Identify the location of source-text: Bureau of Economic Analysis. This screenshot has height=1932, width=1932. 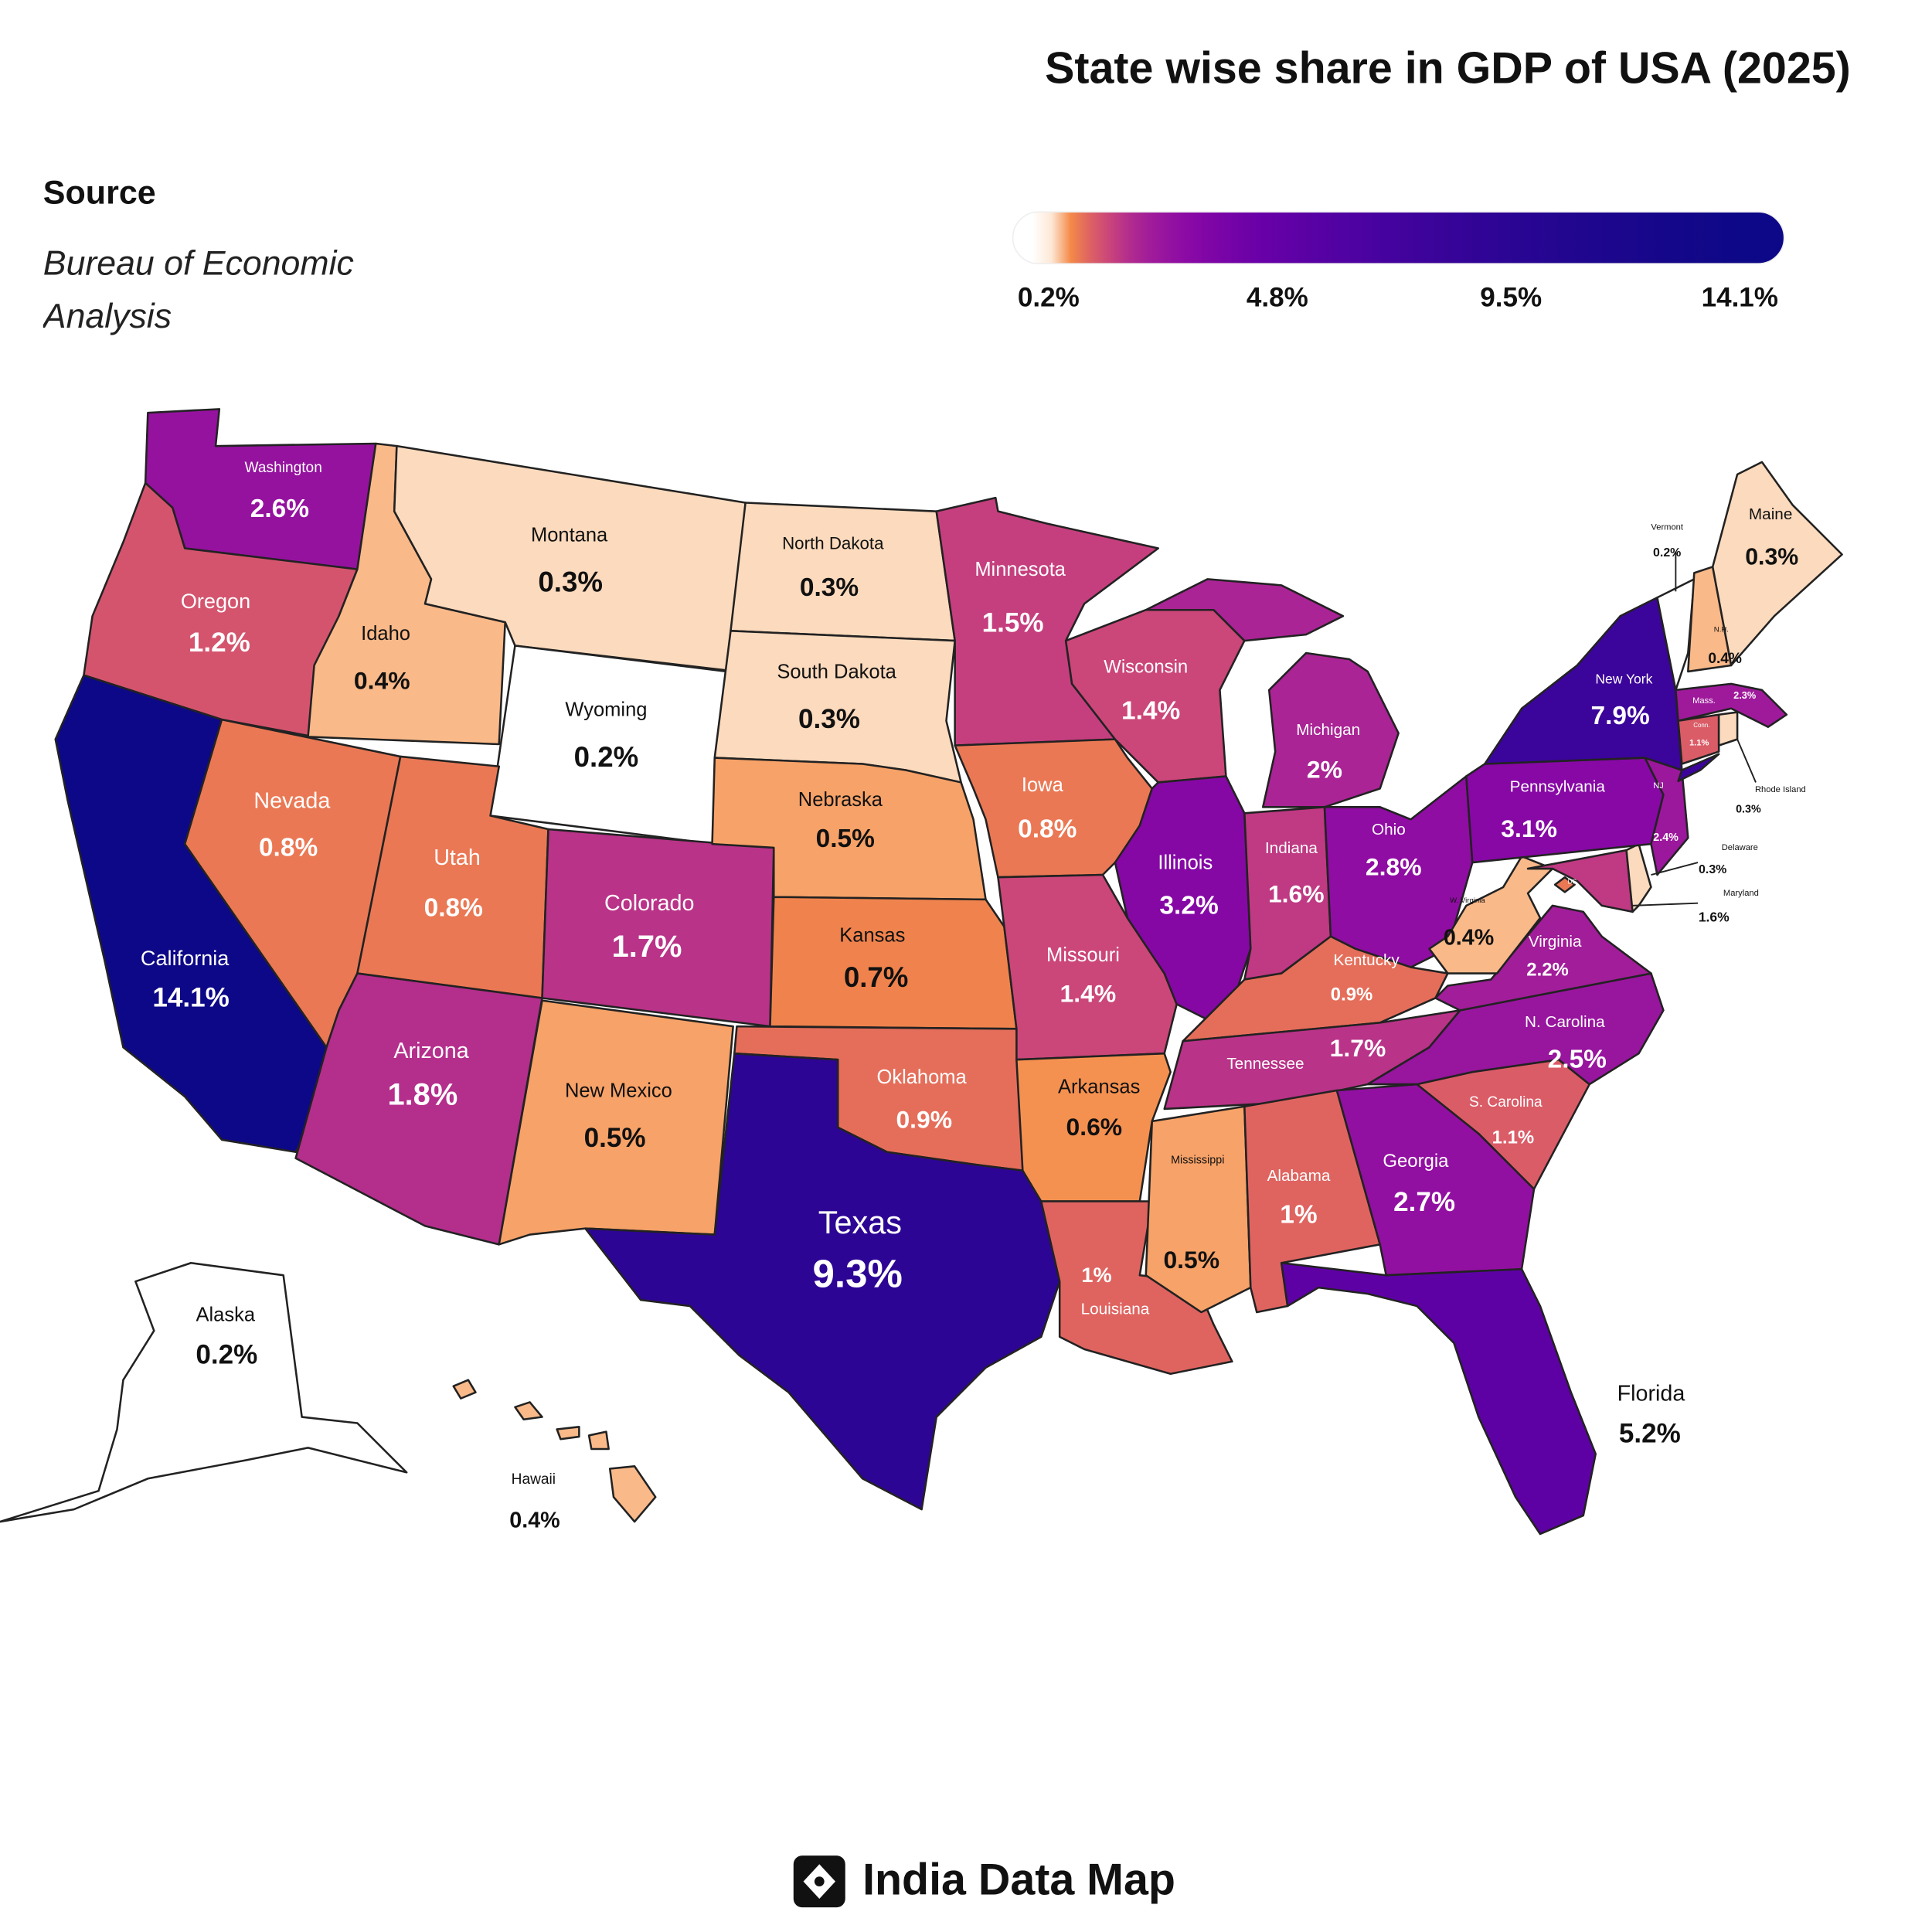
(198, 289).